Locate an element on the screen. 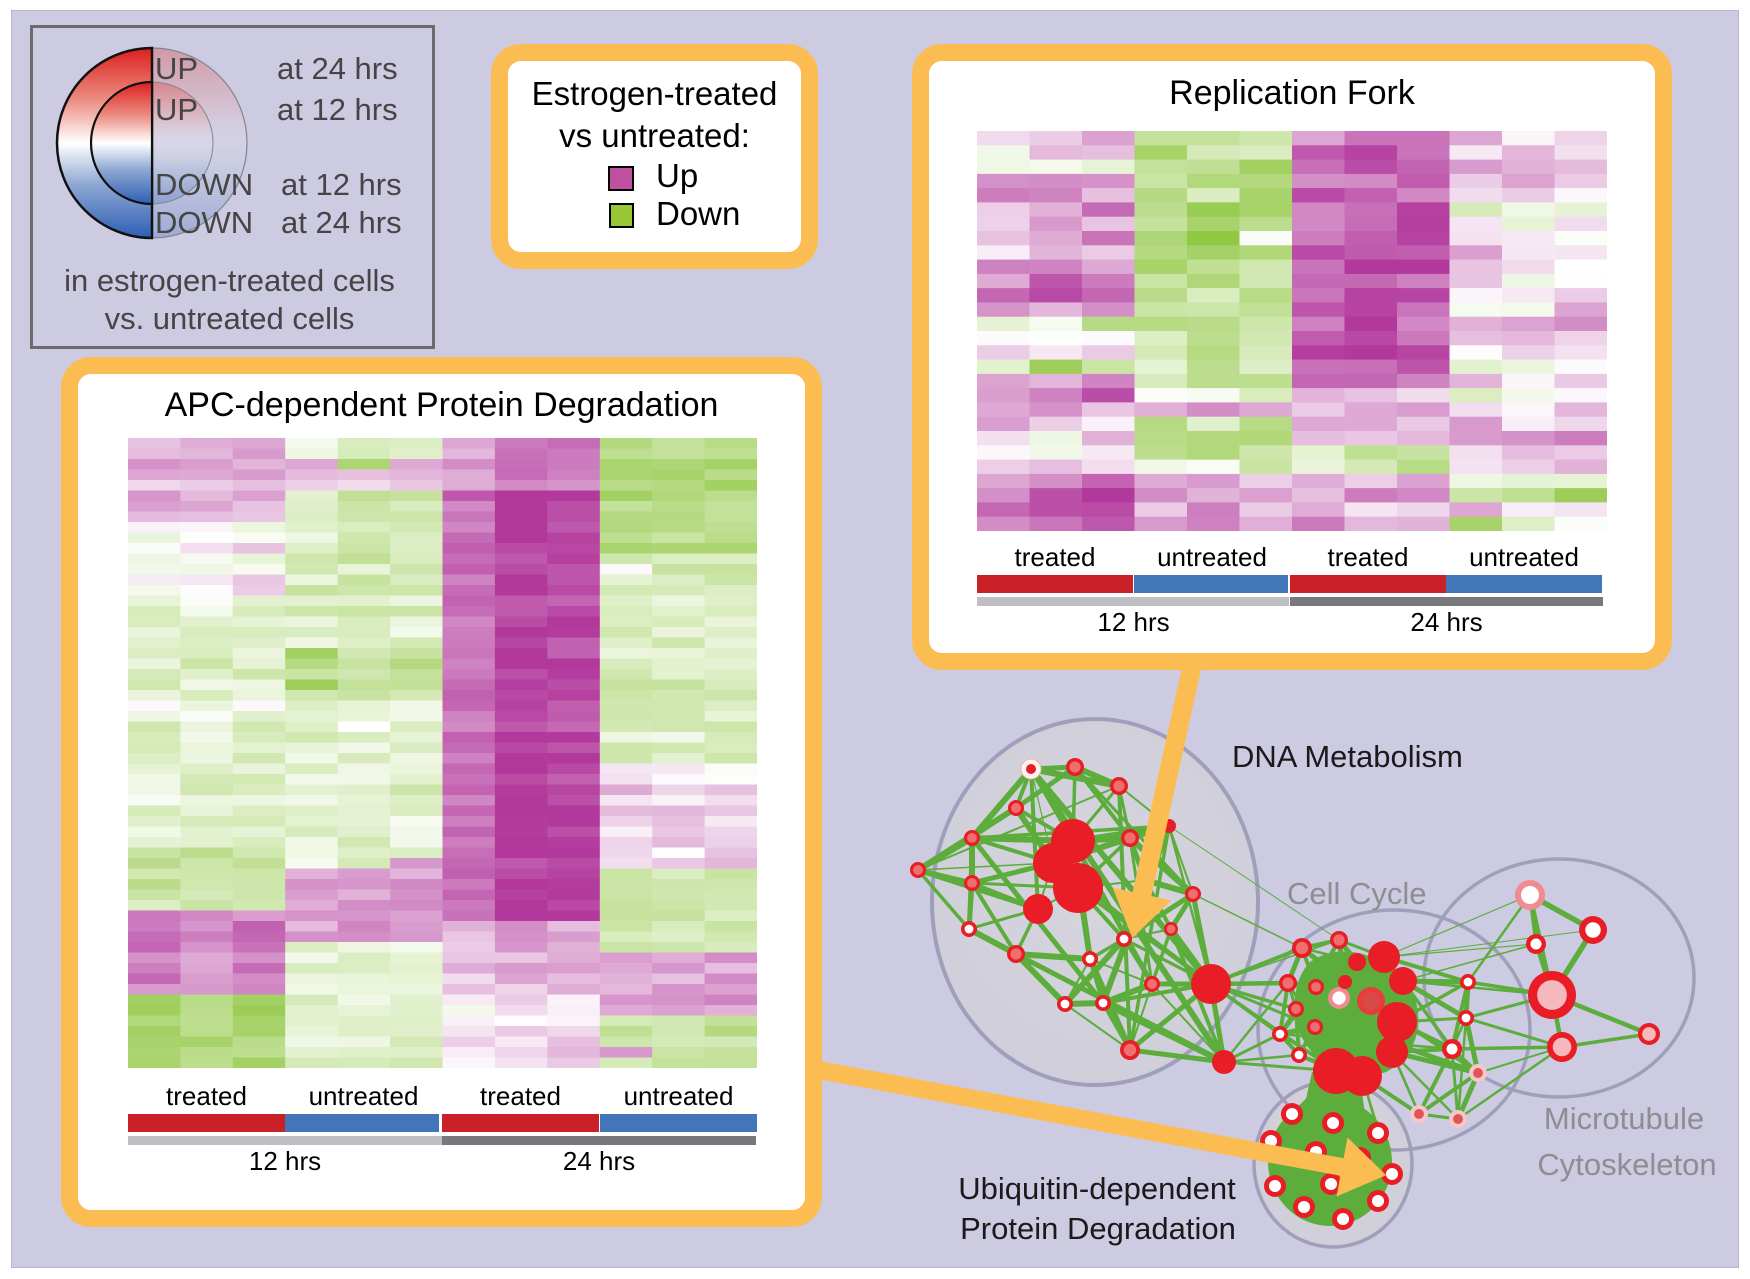 This screenshot has height=1279, width=1750. svg-text: Ubiquitin-dependent is located at coordinates (1097, 1188).